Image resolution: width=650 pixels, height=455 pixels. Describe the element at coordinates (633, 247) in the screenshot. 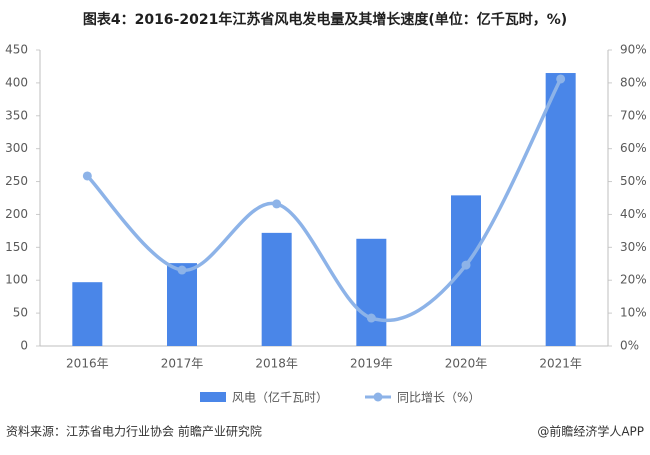

I see `y2-tick-label: 30%` at that location.